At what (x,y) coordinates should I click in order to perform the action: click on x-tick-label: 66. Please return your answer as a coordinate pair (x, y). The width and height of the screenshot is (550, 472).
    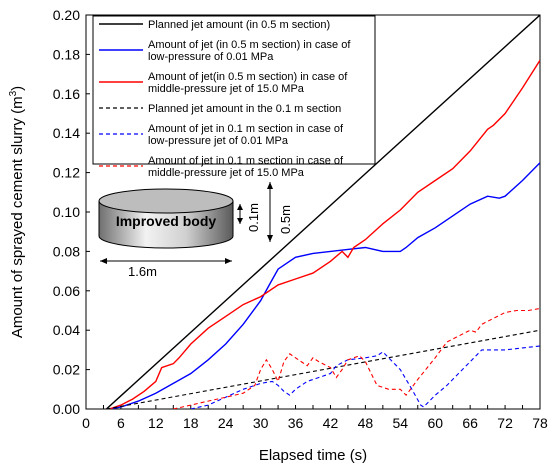
    Looking at the image, I should click on (470, 423).